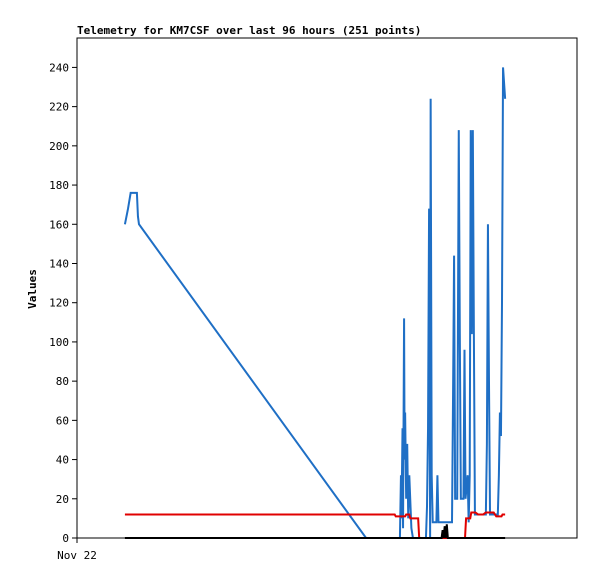 The width and height of the screenshot is (597, 579). What do you see at coordinates (77, 555) in the screenshot?
I see `x-tick-label: Nov 22` at bounding box center [77, 555].